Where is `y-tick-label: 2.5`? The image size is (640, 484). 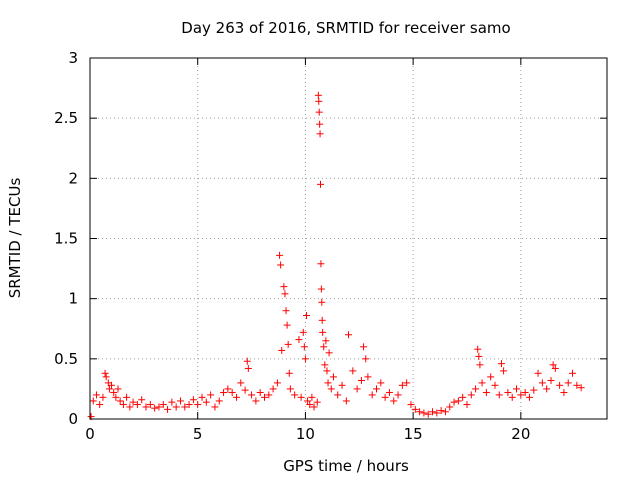
y-tick-label: 2.5 is located at coordinates (66, 118).